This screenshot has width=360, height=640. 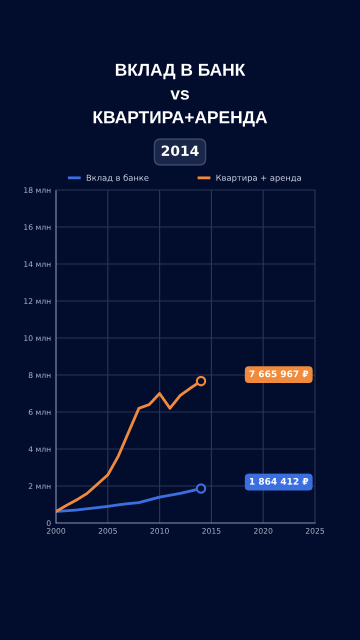 I want to click on legend-label: Квартира + аренда, so click(x=258, y=178).